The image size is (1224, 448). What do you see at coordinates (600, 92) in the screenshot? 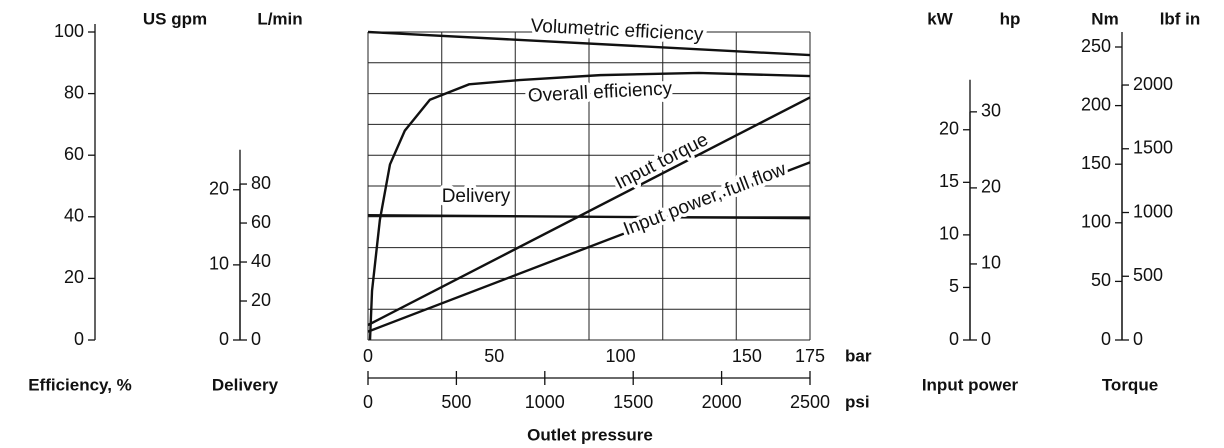
I see `curve-label: Overall efficiency` at bounding box center [600, 92].